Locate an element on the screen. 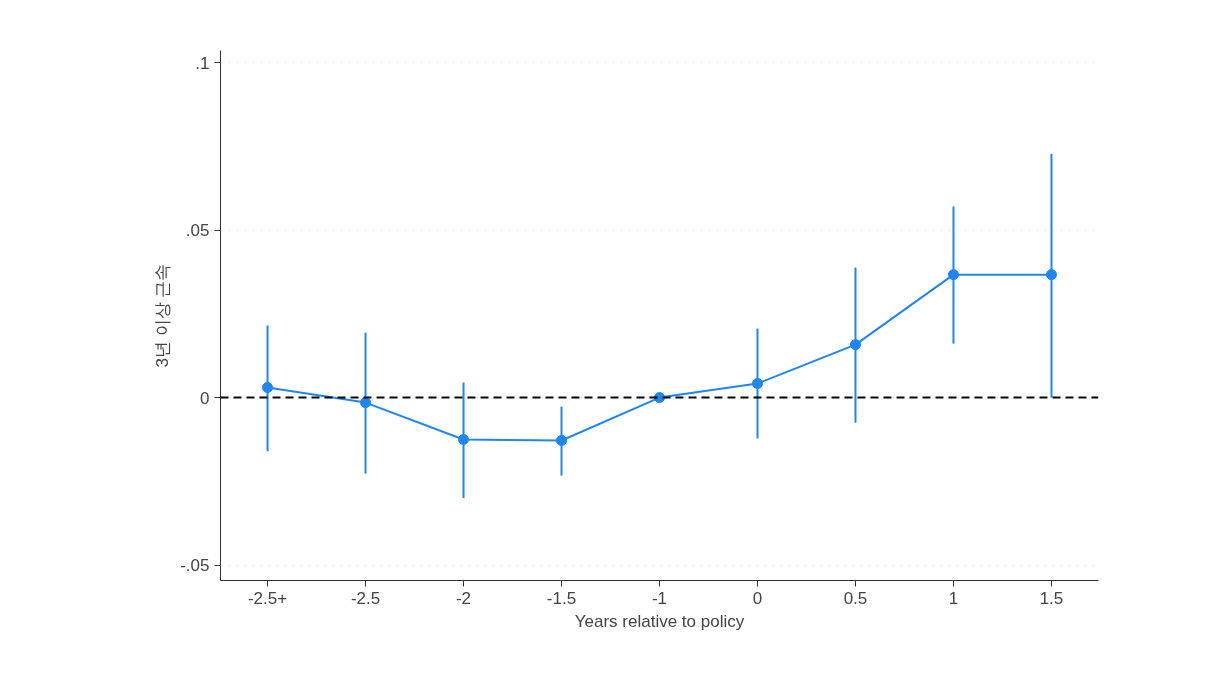 This screenshot has height=680, width=1218. x-tick-label: -1 is located at coordinates (659, 598).